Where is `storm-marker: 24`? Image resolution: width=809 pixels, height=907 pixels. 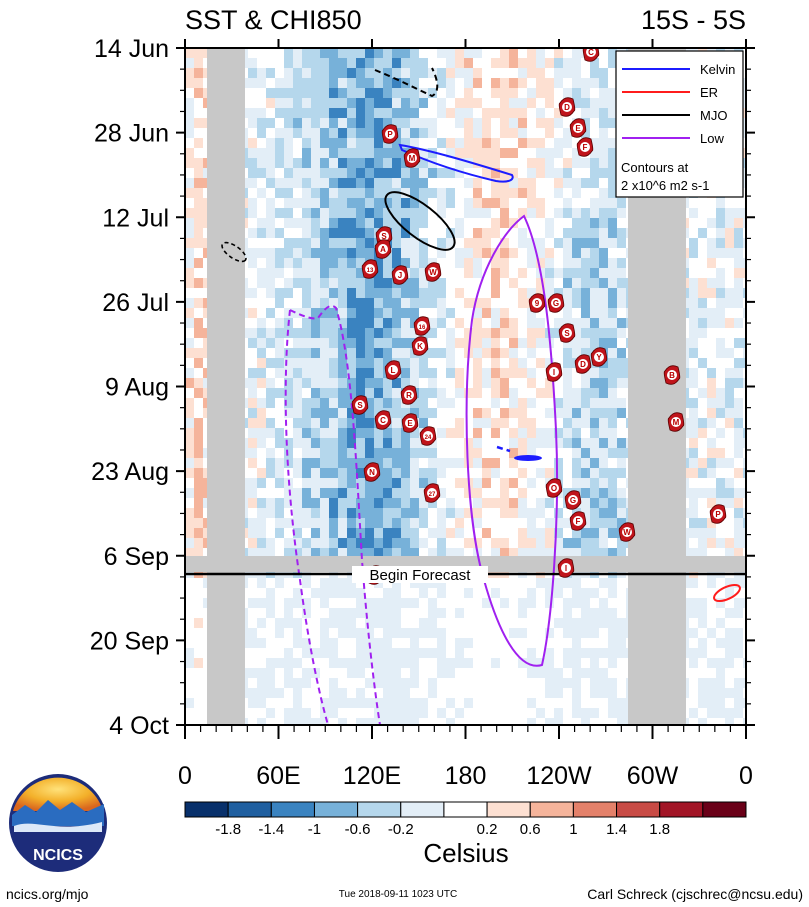 storm-marker: 24 is located at coordinates (428, 436).